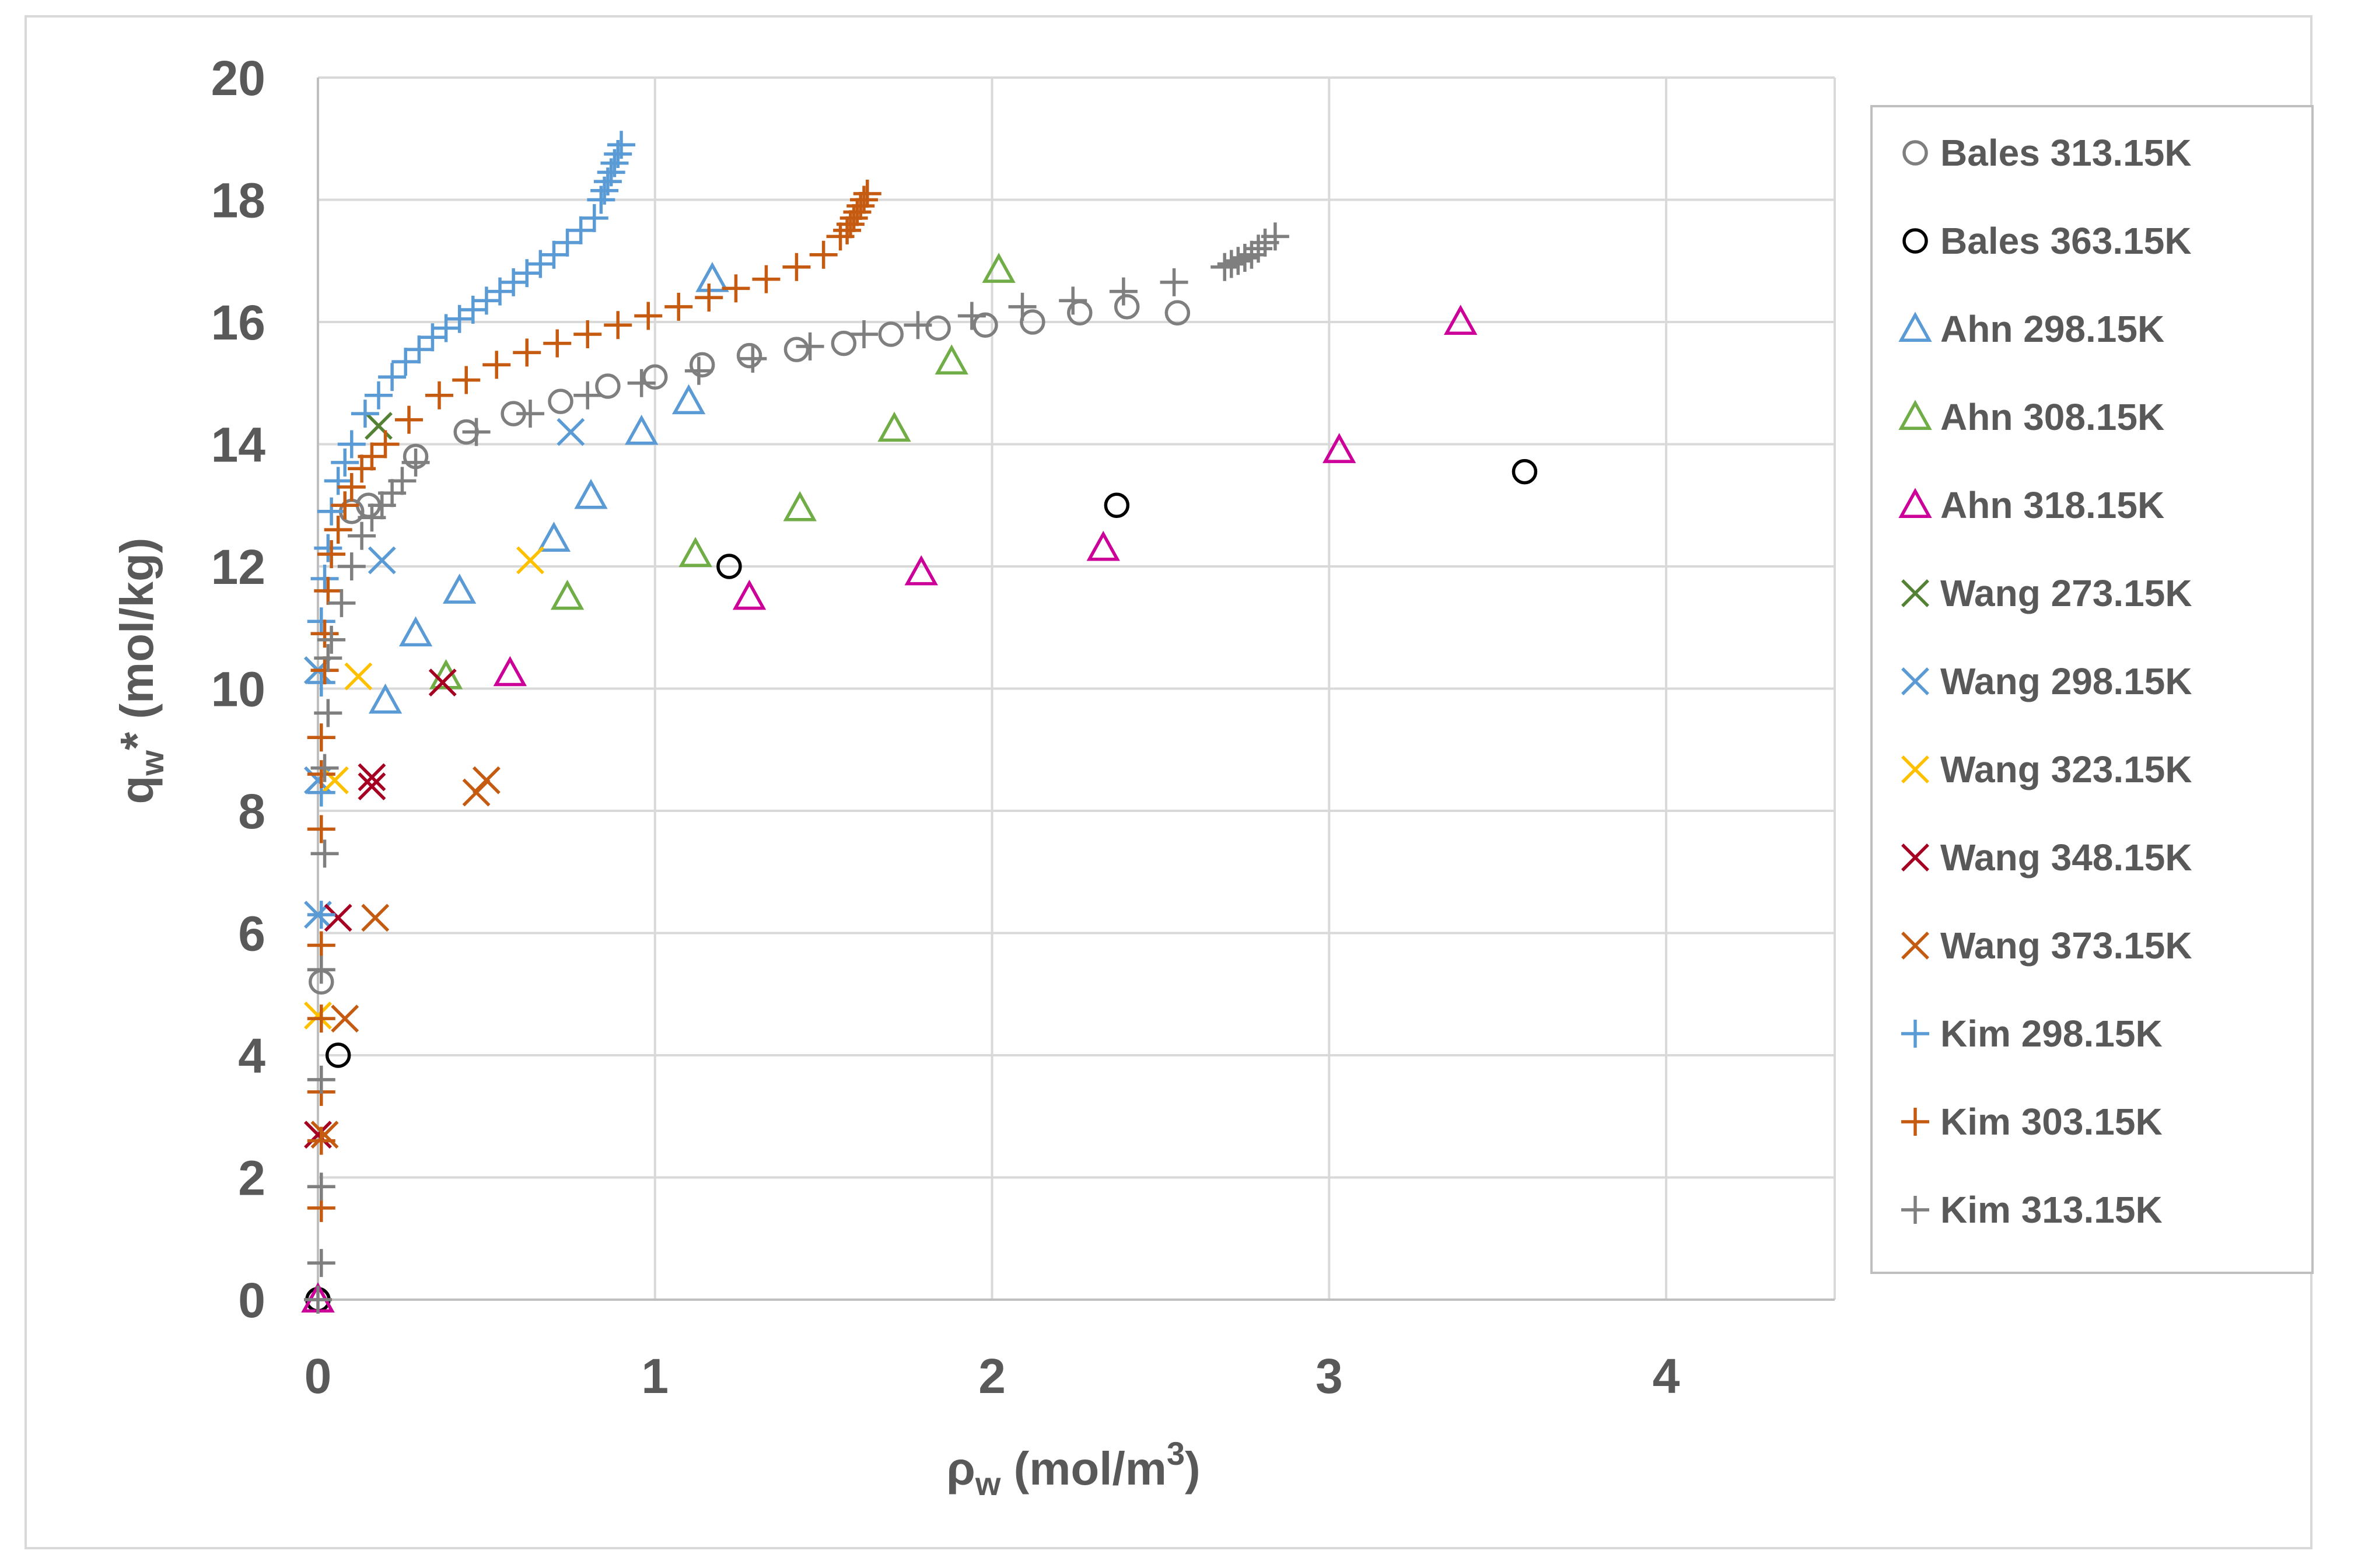 This screenshot has width=2372, height=1568. Describe the element at coordinates (992, 1377) in the screenshot. I see `x-tick-label: 2` at that location.